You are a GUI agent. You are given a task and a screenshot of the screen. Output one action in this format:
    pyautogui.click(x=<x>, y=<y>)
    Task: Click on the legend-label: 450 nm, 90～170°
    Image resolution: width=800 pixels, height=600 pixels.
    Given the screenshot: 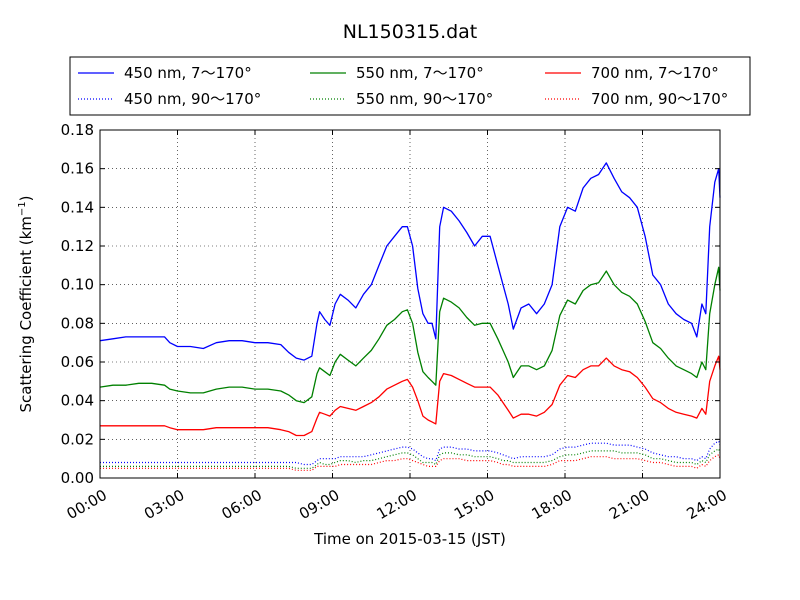 What is the action you would take?
    pyautogui.click(x=192, y=99)
    